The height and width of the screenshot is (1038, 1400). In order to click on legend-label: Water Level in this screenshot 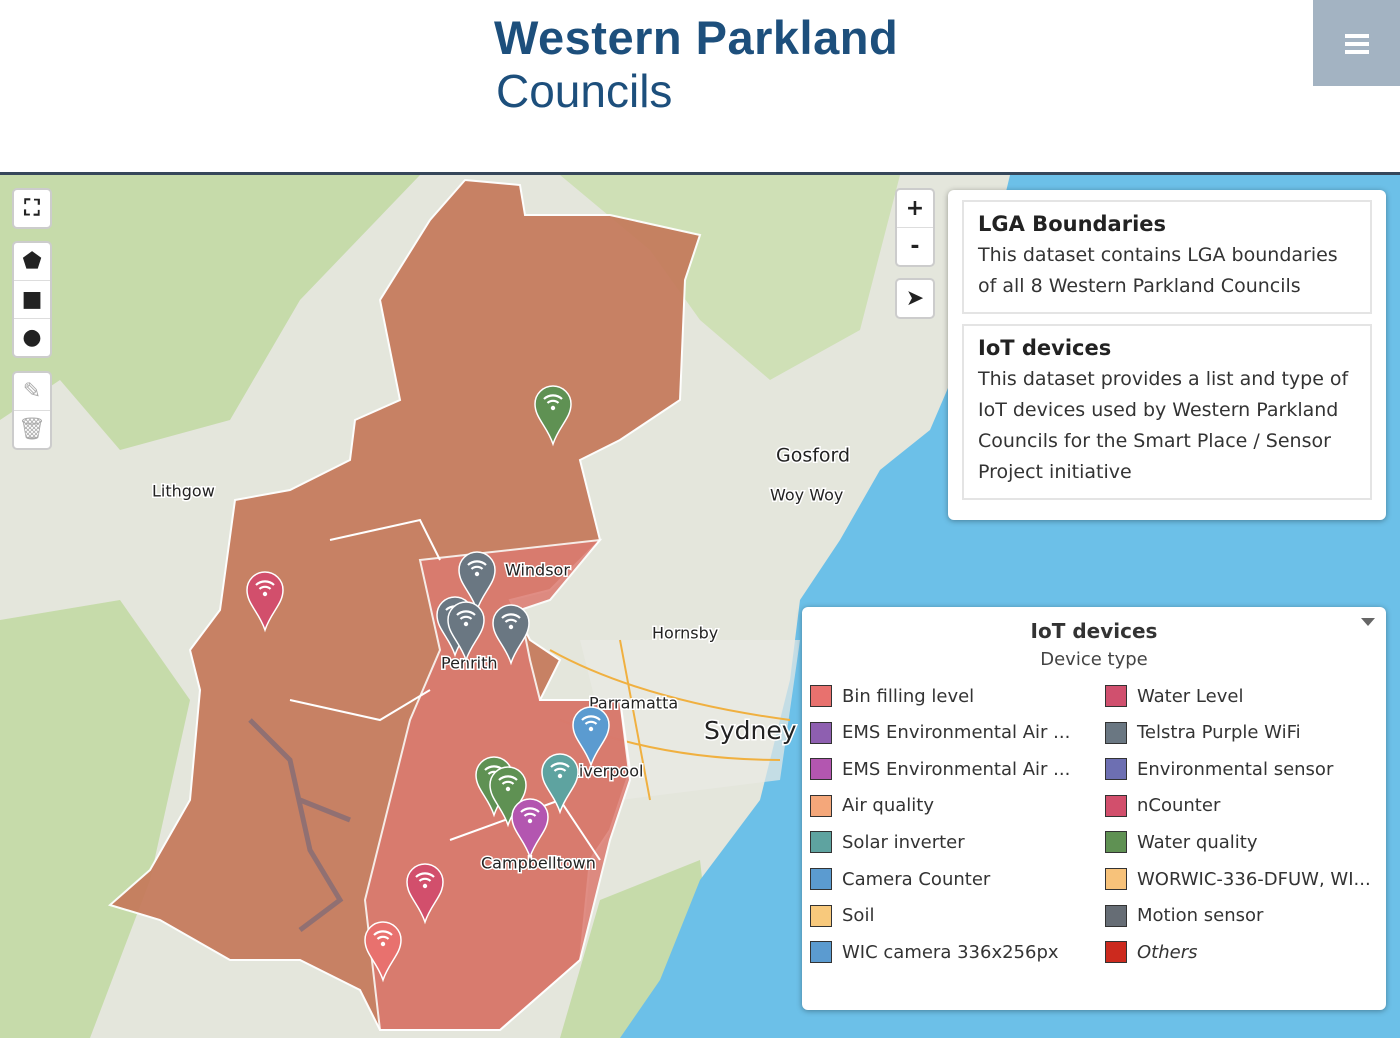, I will do `click(1190, 696)`.